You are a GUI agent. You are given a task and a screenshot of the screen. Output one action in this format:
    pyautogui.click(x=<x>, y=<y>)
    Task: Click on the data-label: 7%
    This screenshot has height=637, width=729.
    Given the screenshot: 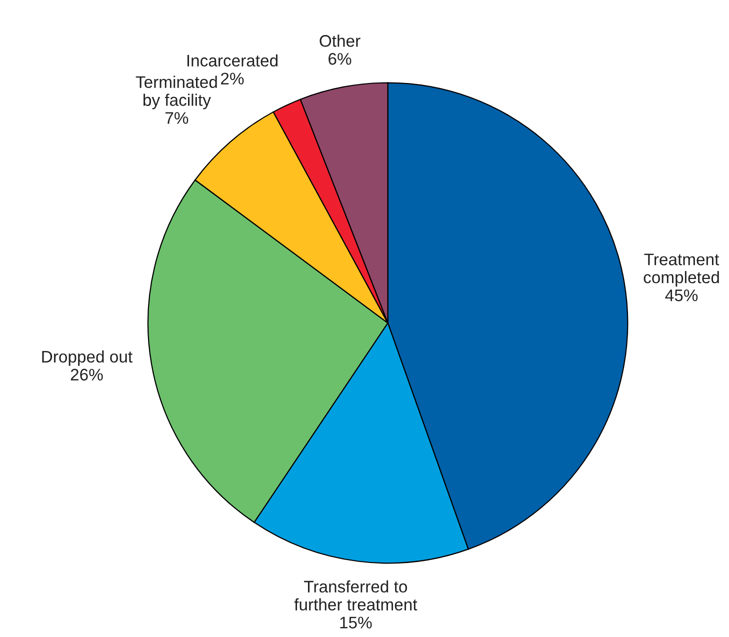 What is the action you would take?
    pyautogui.click(x=177, y=118)
    